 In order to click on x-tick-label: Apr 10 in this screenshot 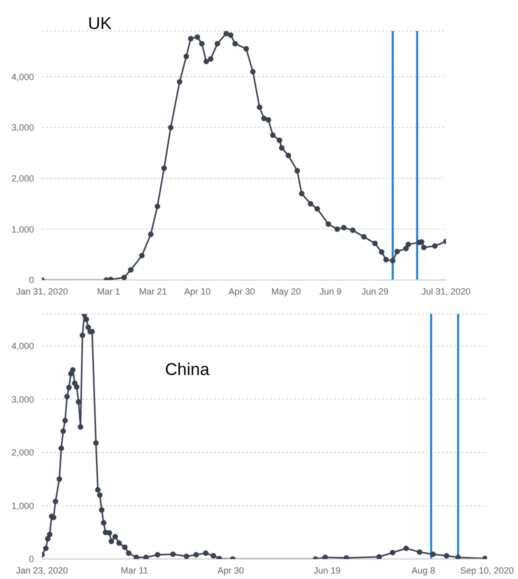, I will do `click(197, 291)`.